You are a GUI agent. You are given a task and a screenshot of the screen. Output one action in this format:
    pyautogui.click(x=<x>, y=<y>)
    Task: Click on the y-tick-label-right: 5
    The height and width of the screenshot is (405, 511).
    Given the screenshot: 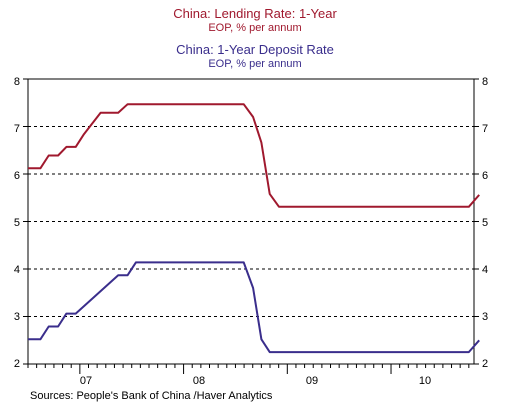 What is the action you would take?
    pyautogui.click(x=485, y=223)
    